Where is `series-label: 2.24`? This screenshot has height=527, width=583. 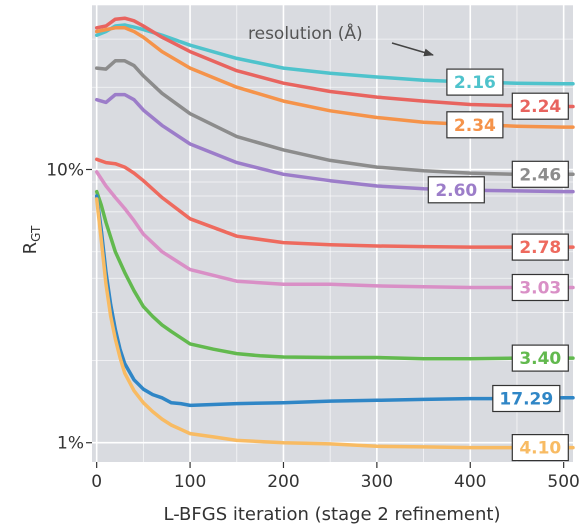 series-label: 2.24 is located at coordinates (540, 106).